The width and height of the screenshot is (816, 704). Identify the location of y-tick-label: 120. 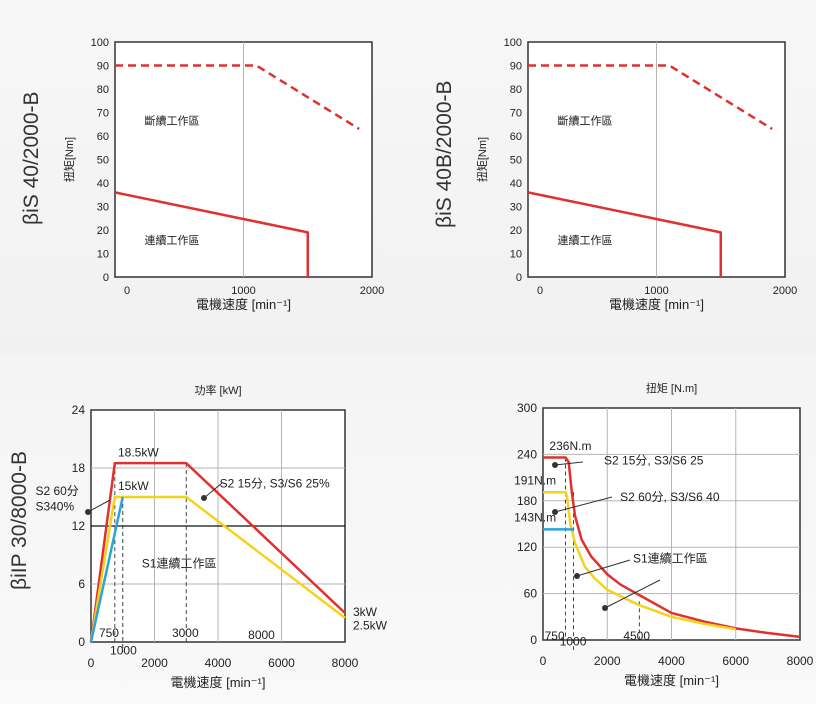
(527, 547).